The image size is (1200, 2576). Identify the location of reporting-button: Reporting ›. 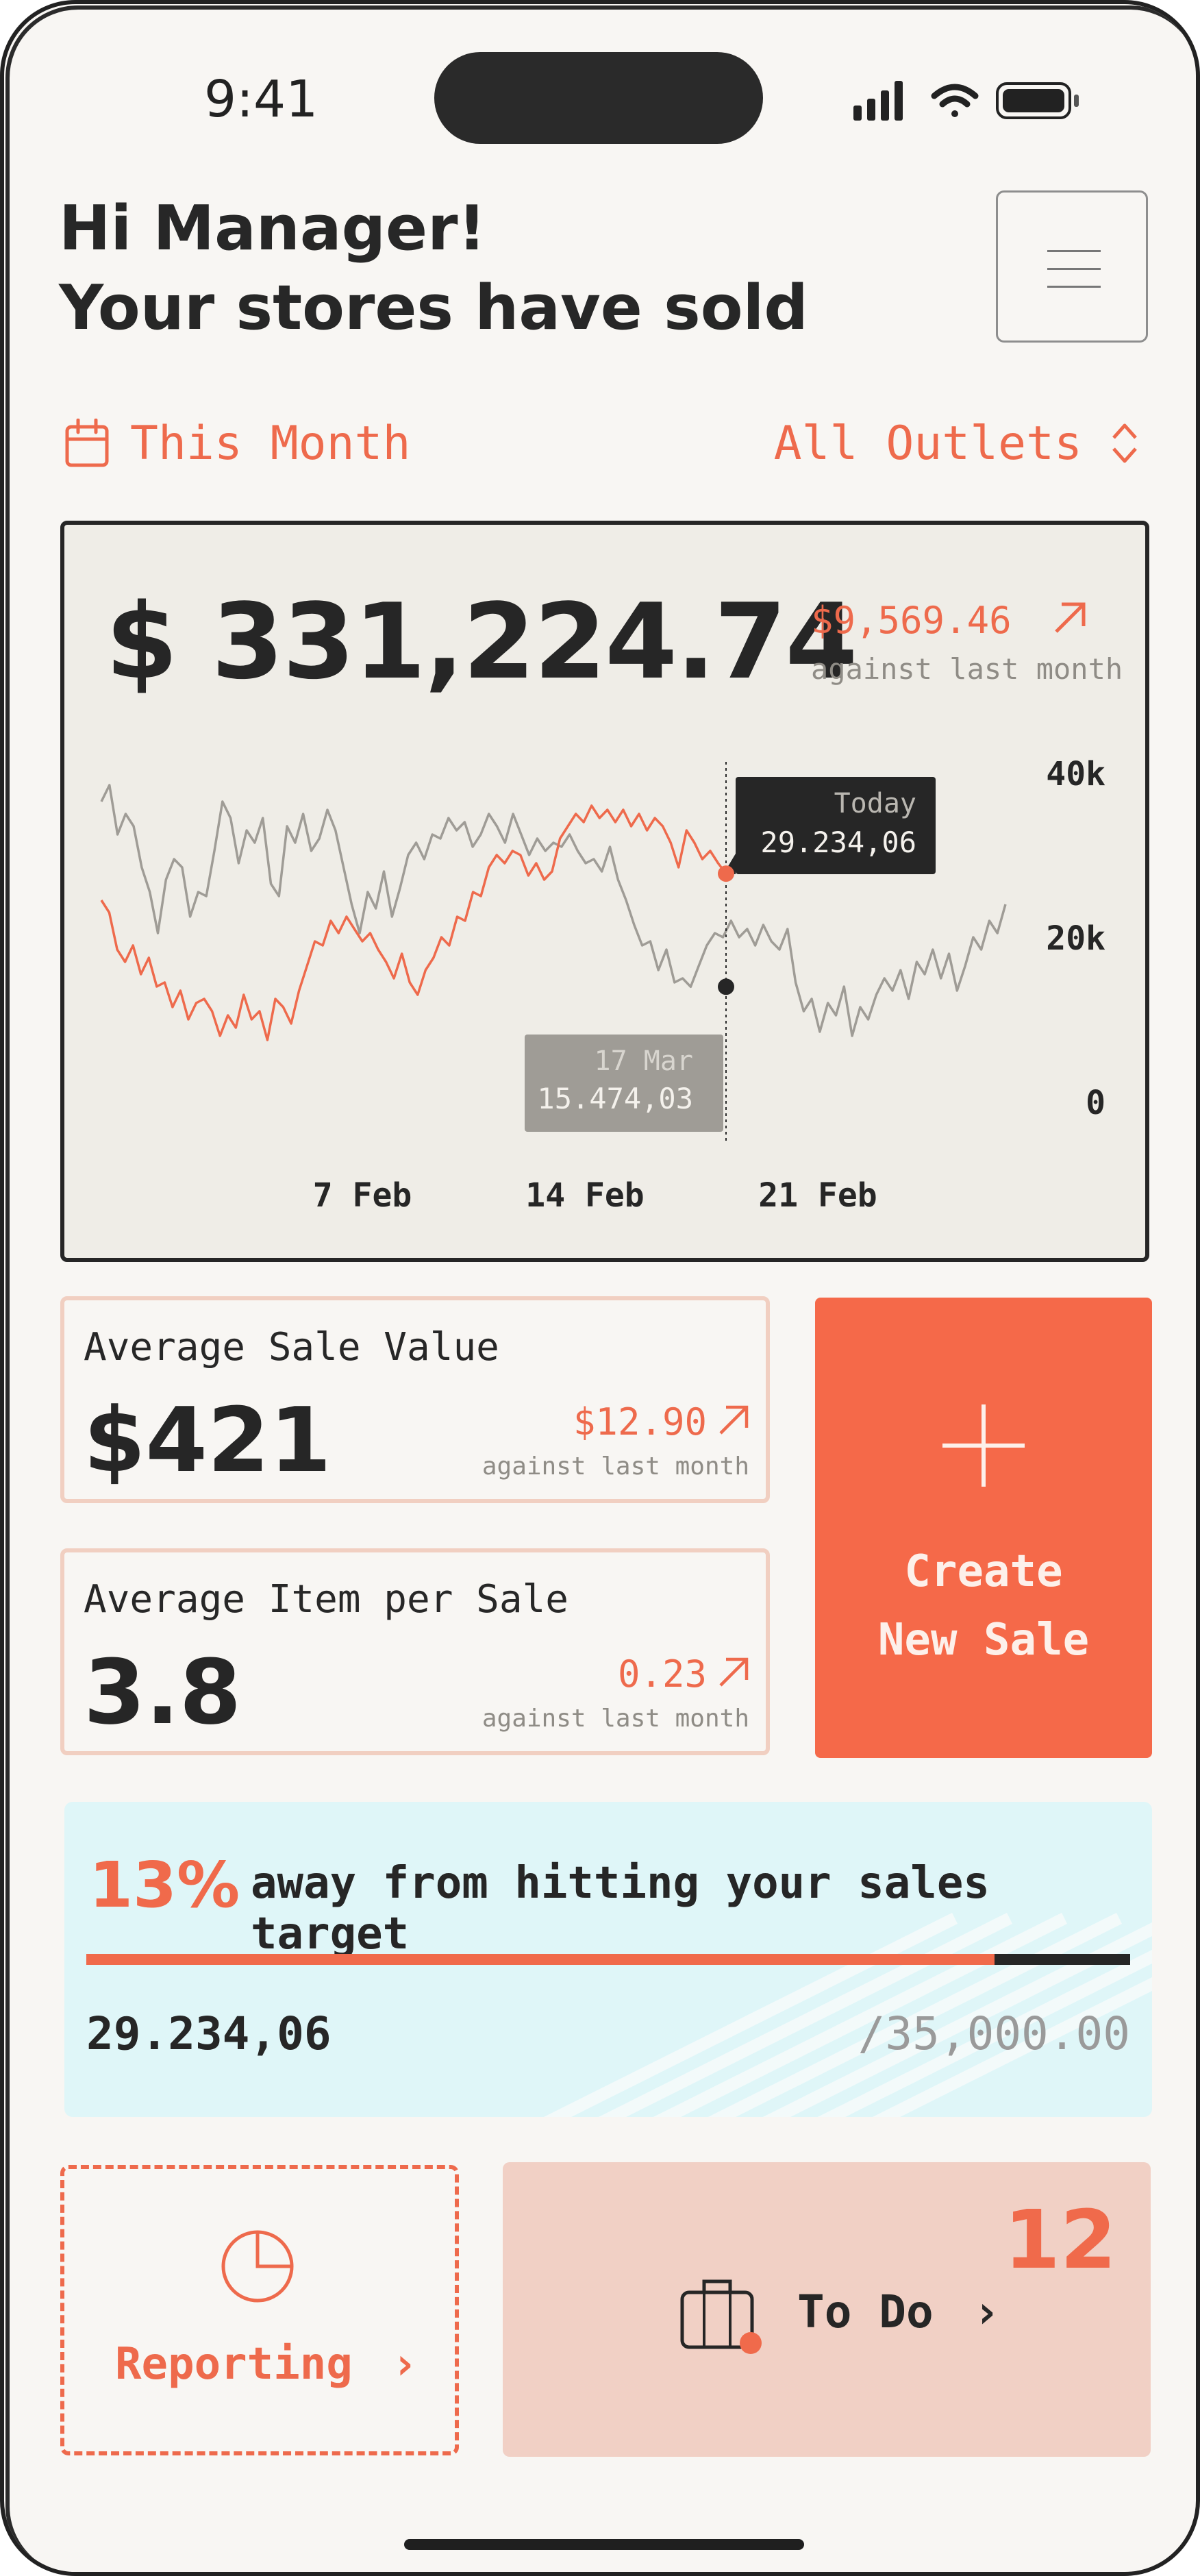
(259, 2310).